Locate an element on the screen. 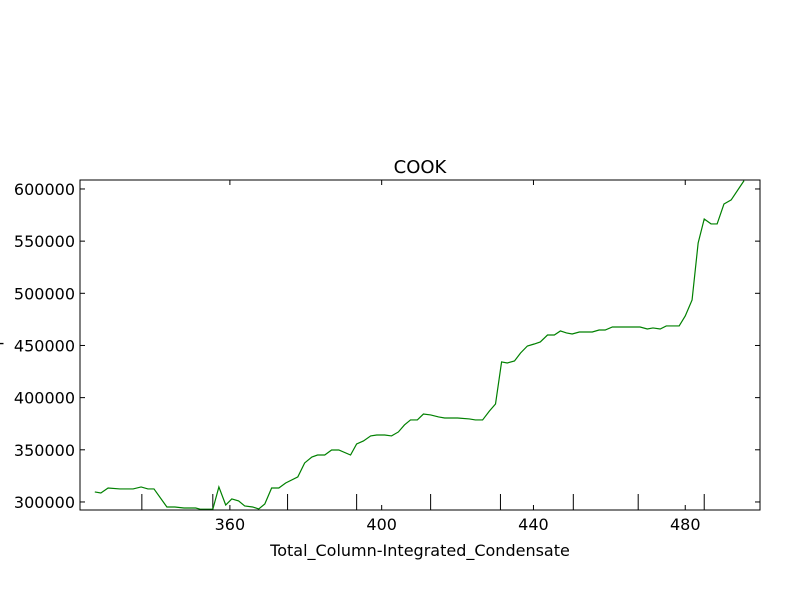  y-tick-label: 400000 is located at coordinates (44, 398).